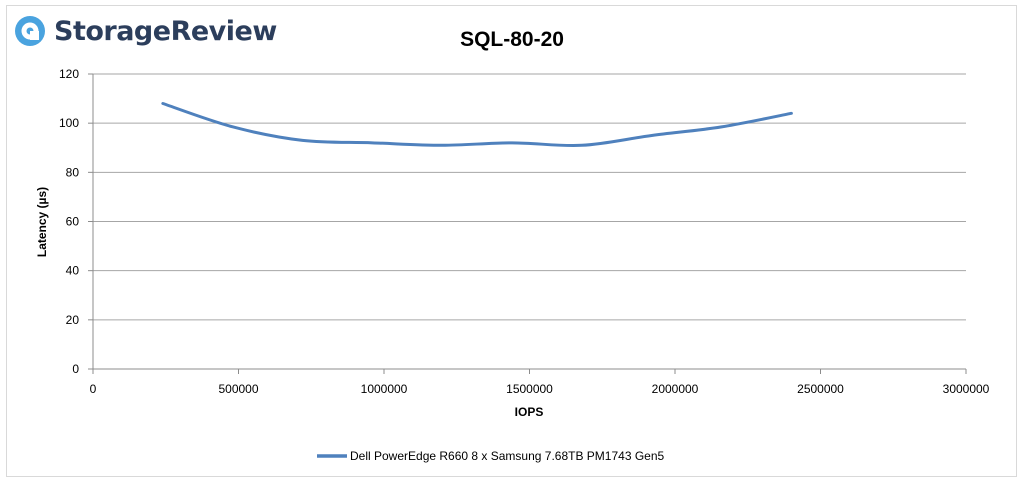 The image size is (1024, 484). What do you see at coordinates (820, 389) in the screenshot?
I see `x-tick-label: 2500000` at bounding box center [820, 389].